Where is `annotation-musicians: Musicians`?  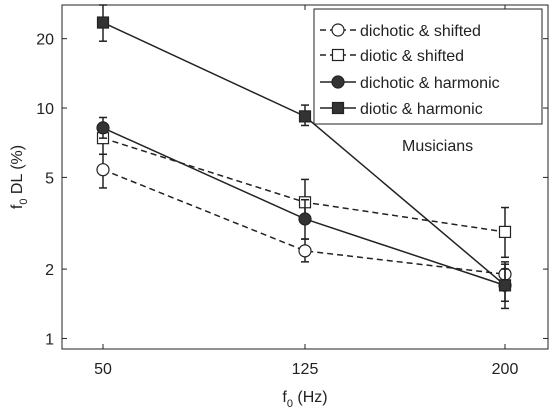
annotation-musicians: Musicians is located at coordinates (437, 146).